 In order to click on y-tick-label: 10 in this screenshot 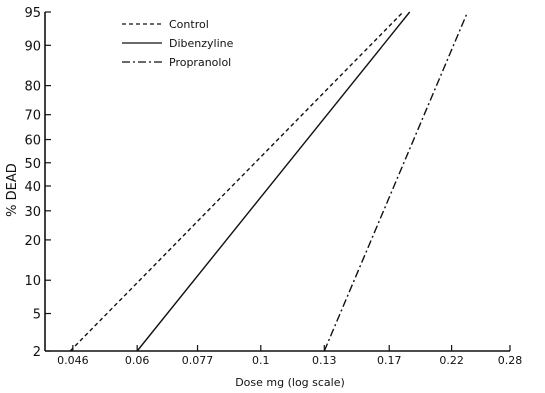, I will do `click(32, 281)`.